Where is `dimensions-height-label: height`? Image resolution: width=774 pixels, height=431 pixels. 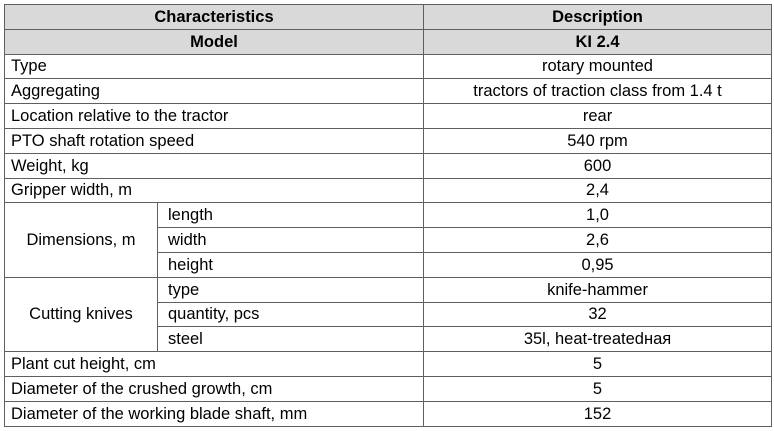 dimensions-height-label: height is located at coordinates (290, 264).